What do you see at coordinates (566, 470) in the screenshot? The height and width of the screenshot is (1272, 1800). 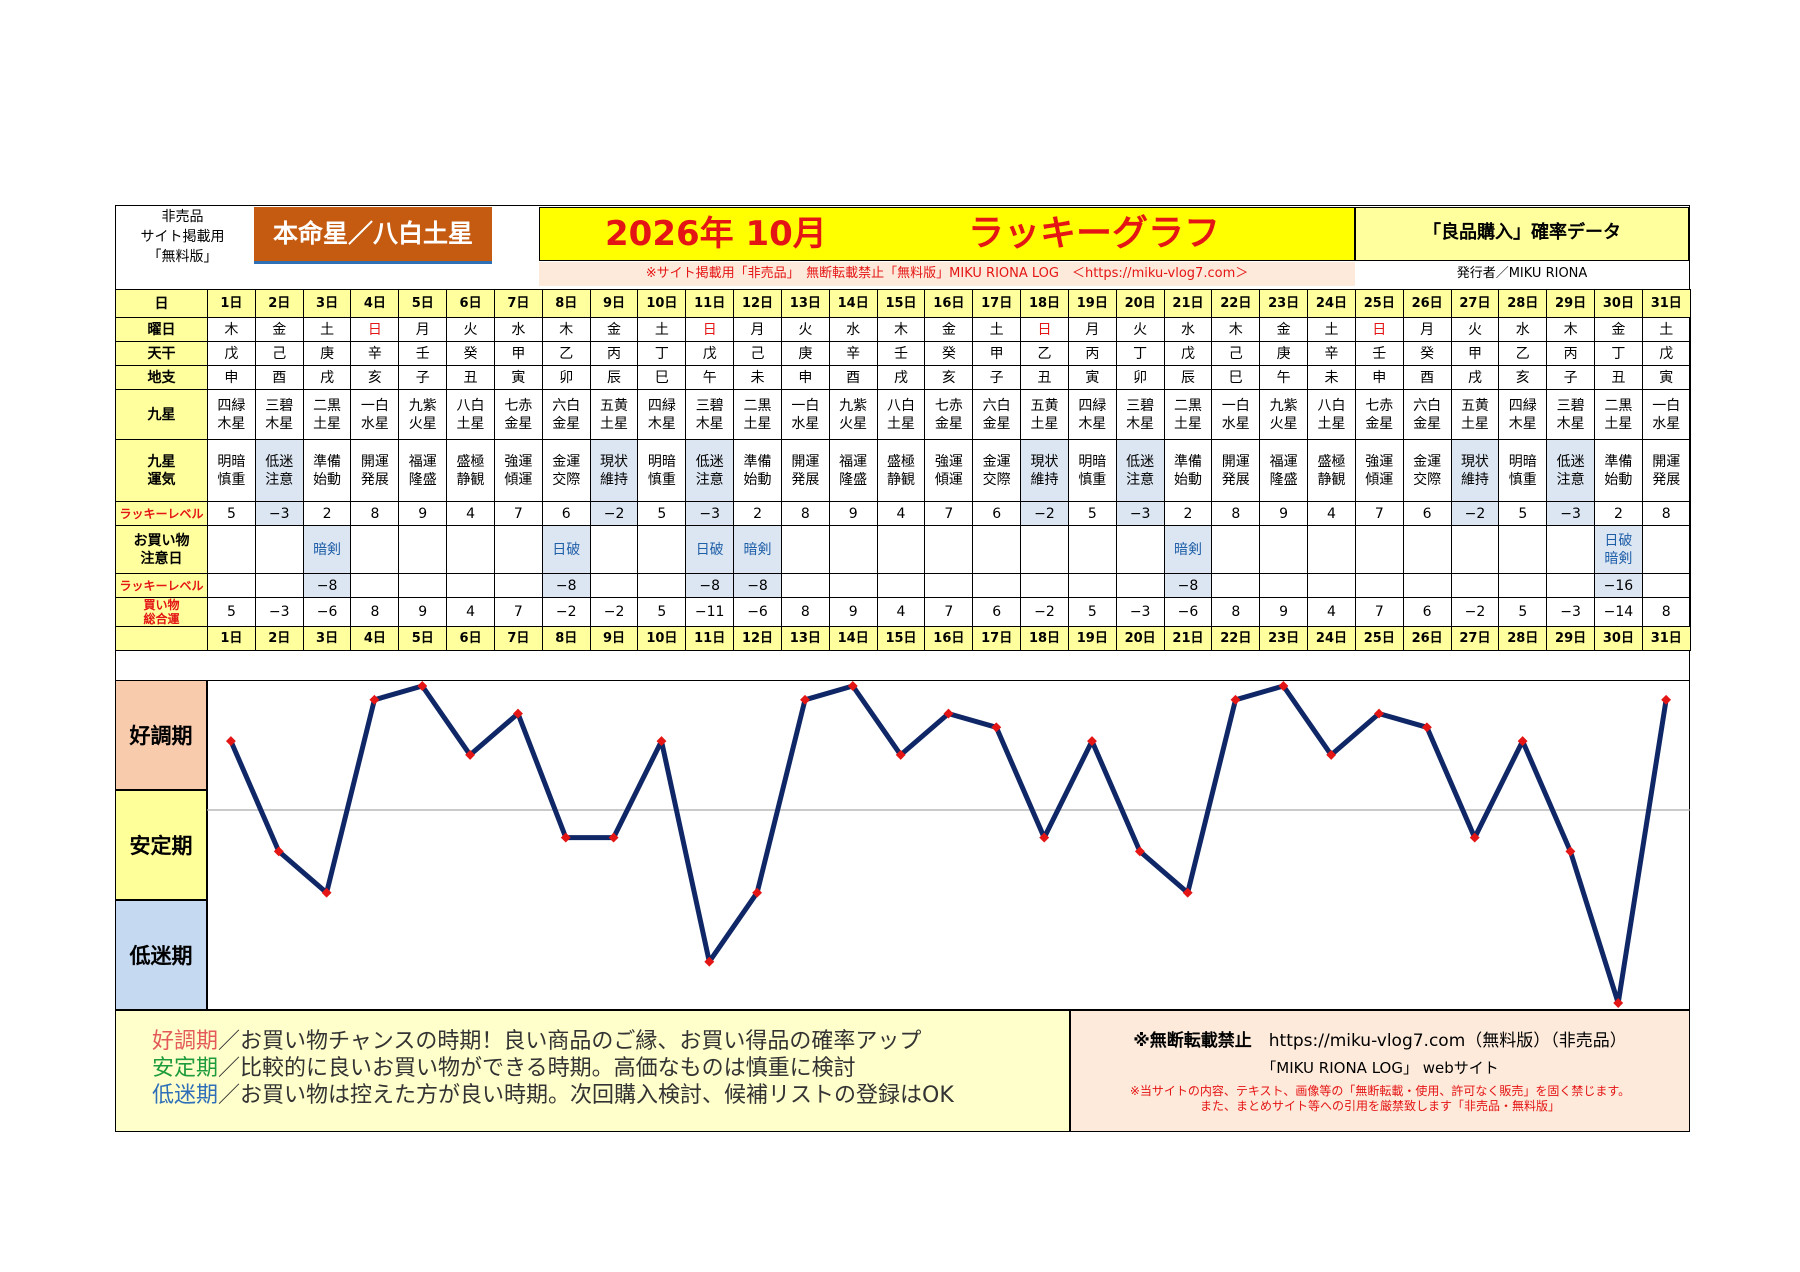 I see `unki-cell: 金運 交際` at bounding box center [566, 470].